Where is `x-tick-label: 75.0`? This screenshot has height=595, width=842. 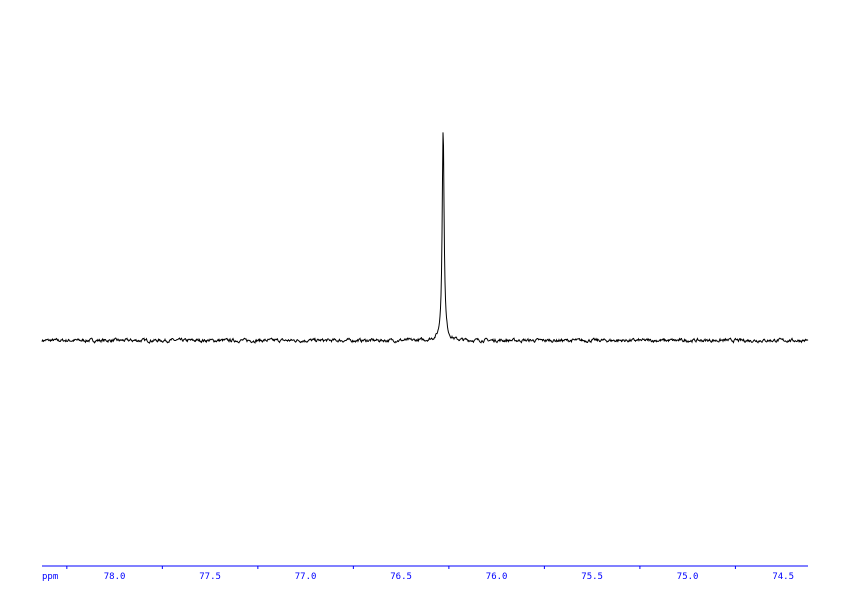
x-tick-label: 75.0 is located at coordinates (688, 577).